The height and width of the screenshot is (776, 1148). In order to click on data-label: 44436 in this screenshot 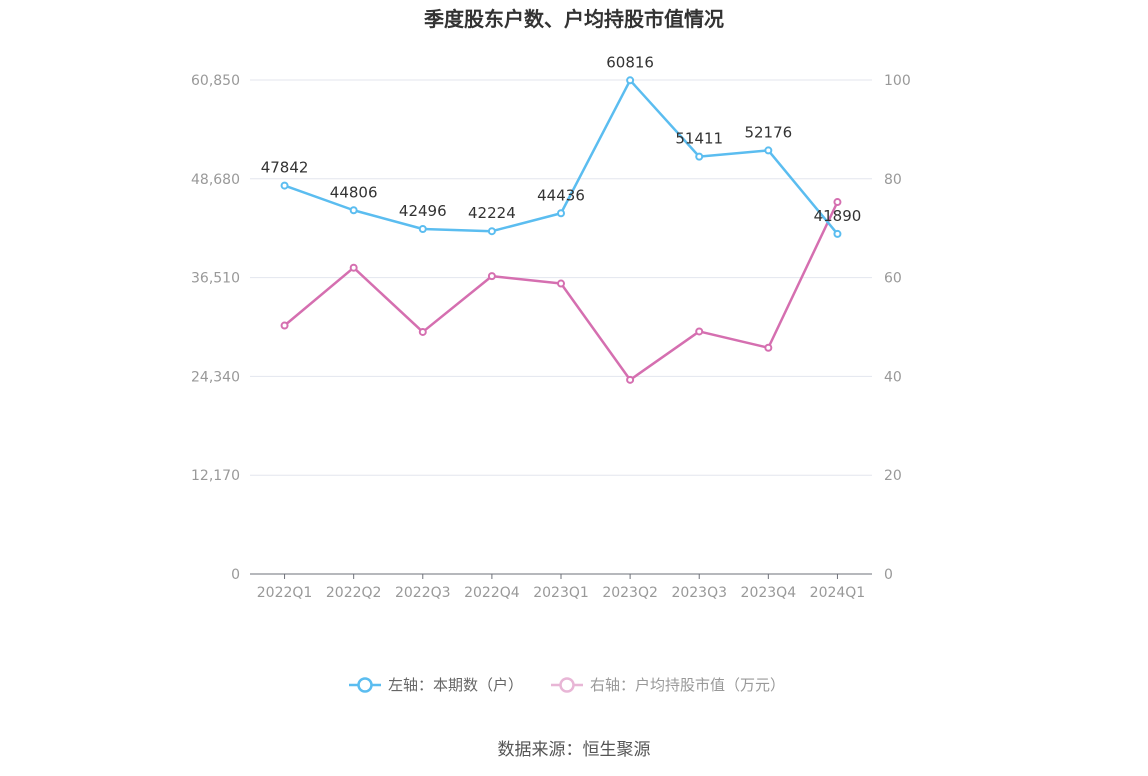, I will do `click(561, 195)`.